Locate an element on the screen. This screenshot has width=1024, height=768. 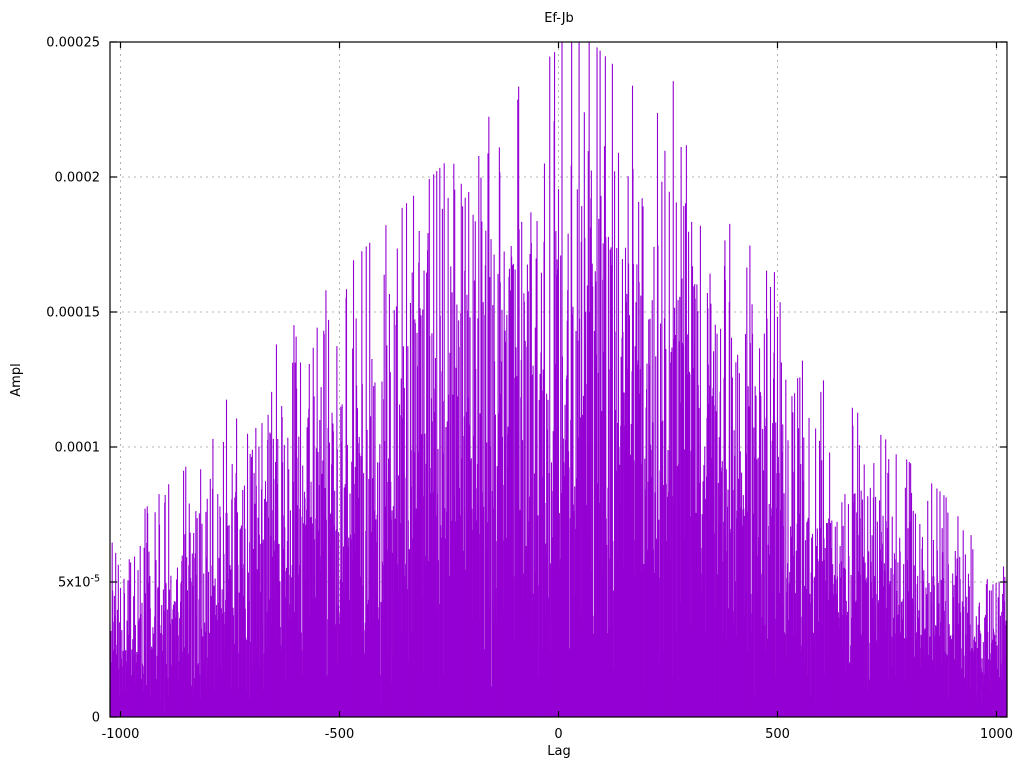
y-tick-label: 5x10⁻⁵ is located at coordinates (79, 582).